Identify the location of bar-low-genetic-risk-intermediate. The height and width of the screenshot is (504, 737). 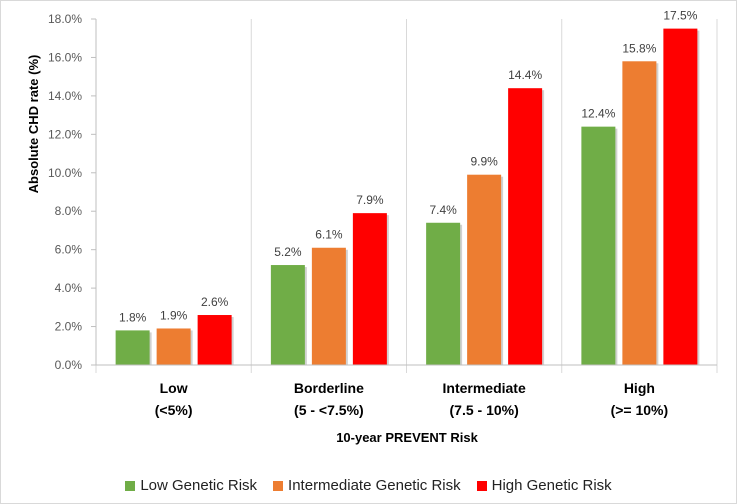
(443, 293).